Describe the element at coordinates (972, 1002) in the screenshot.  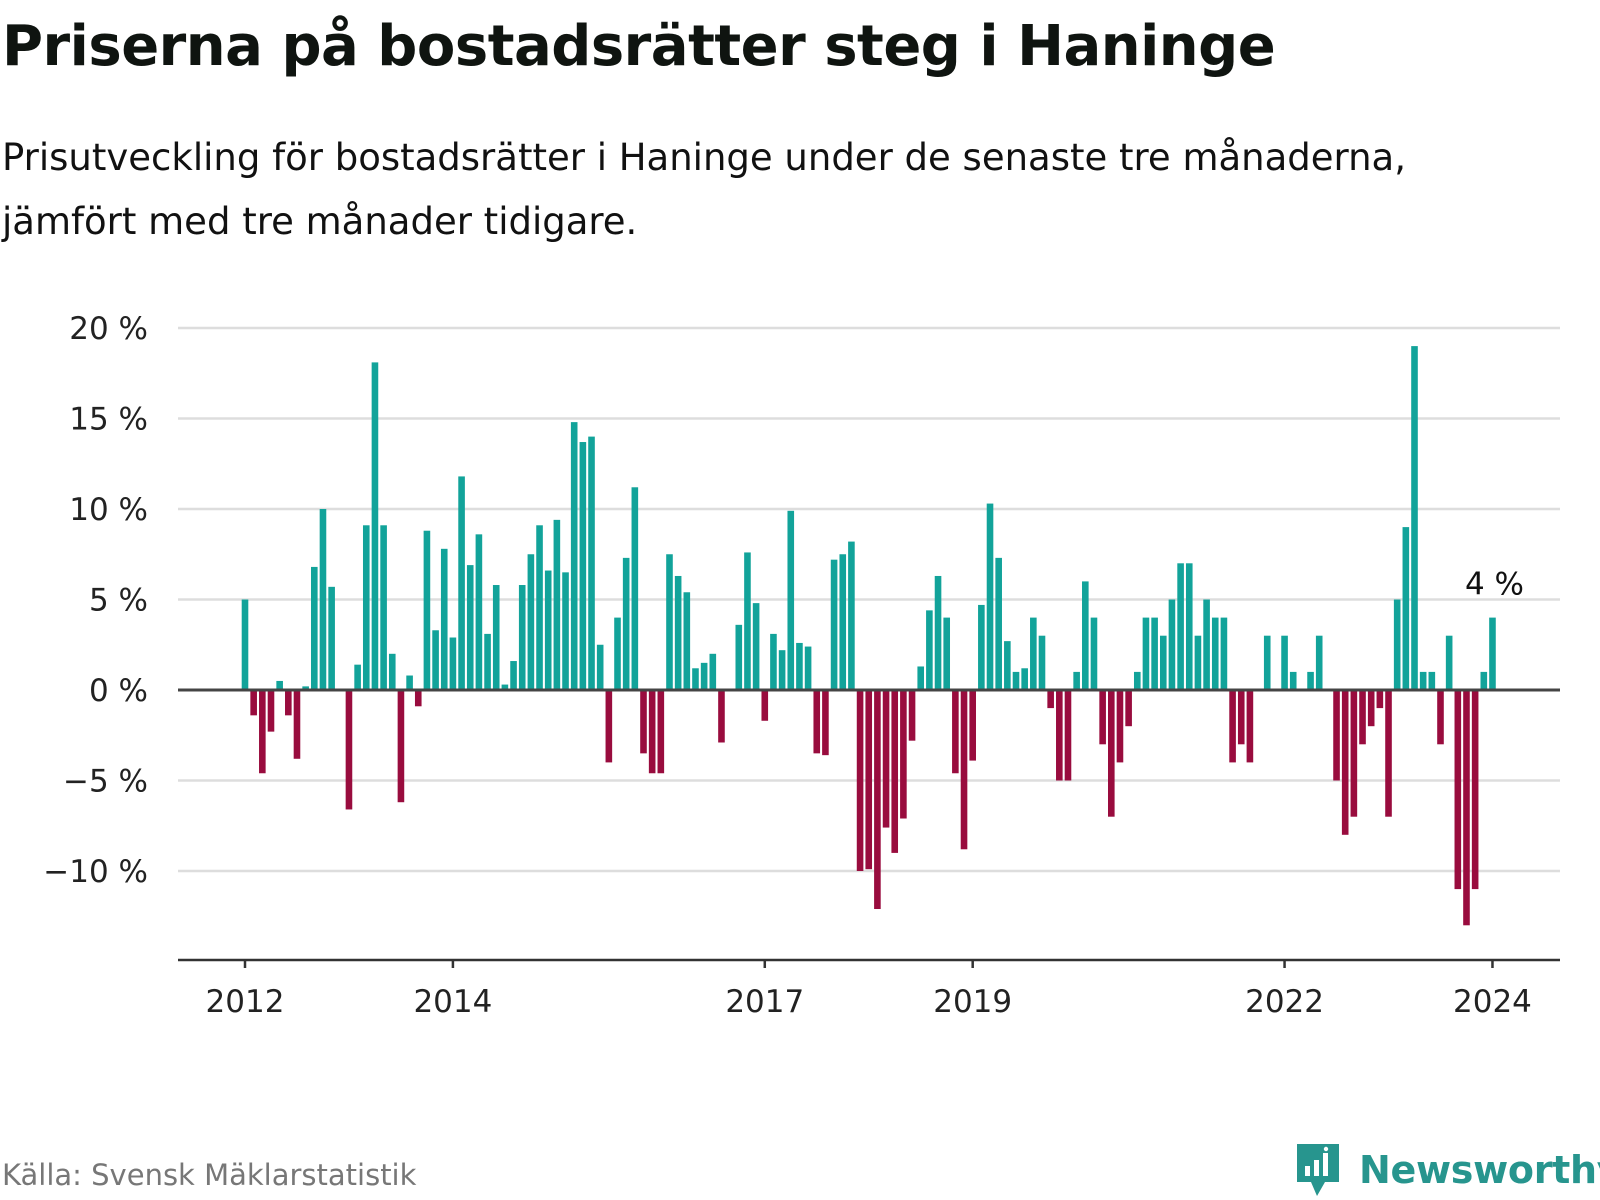
I see `x-tick-label: 2019` at that location.